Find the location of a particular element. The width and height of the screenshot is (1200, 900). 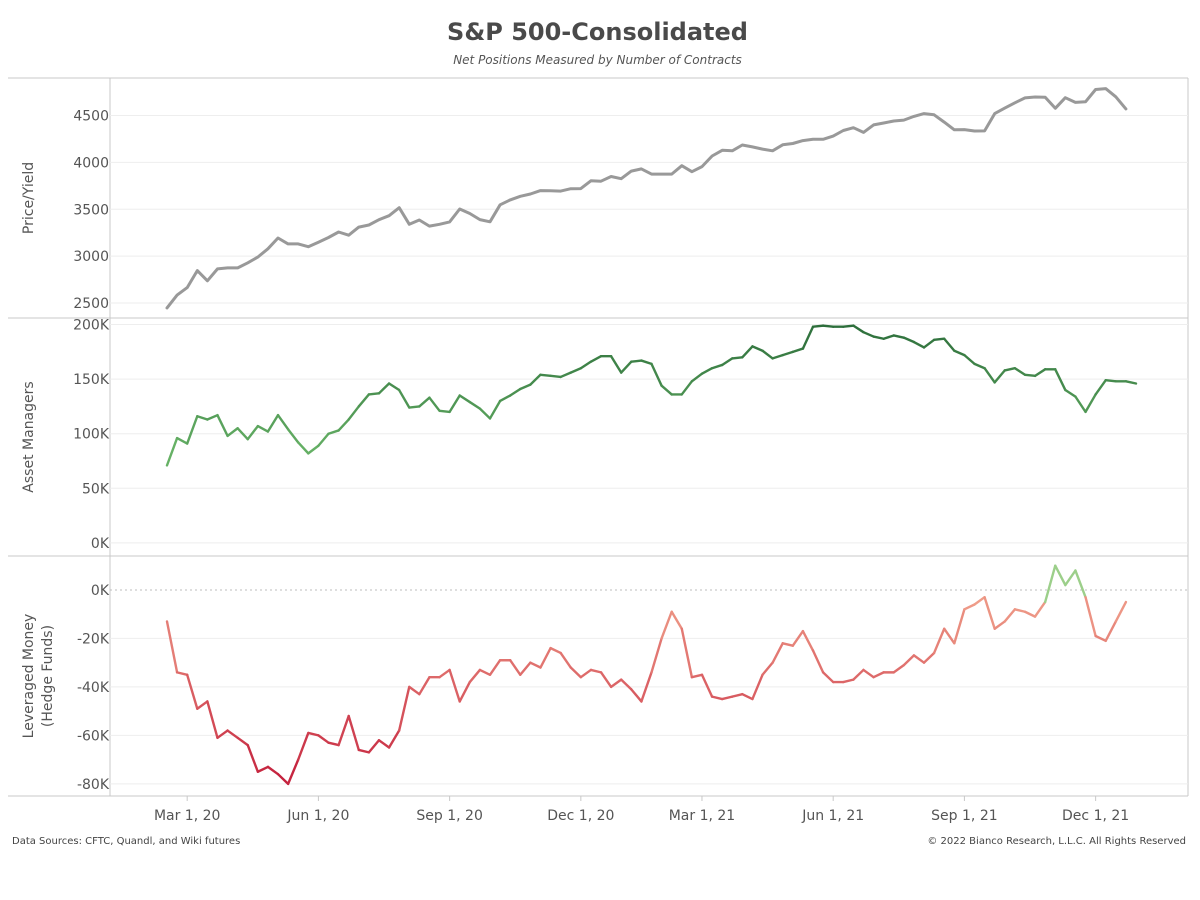

y-tick-label: 0K is located at coordinates (100, 544).